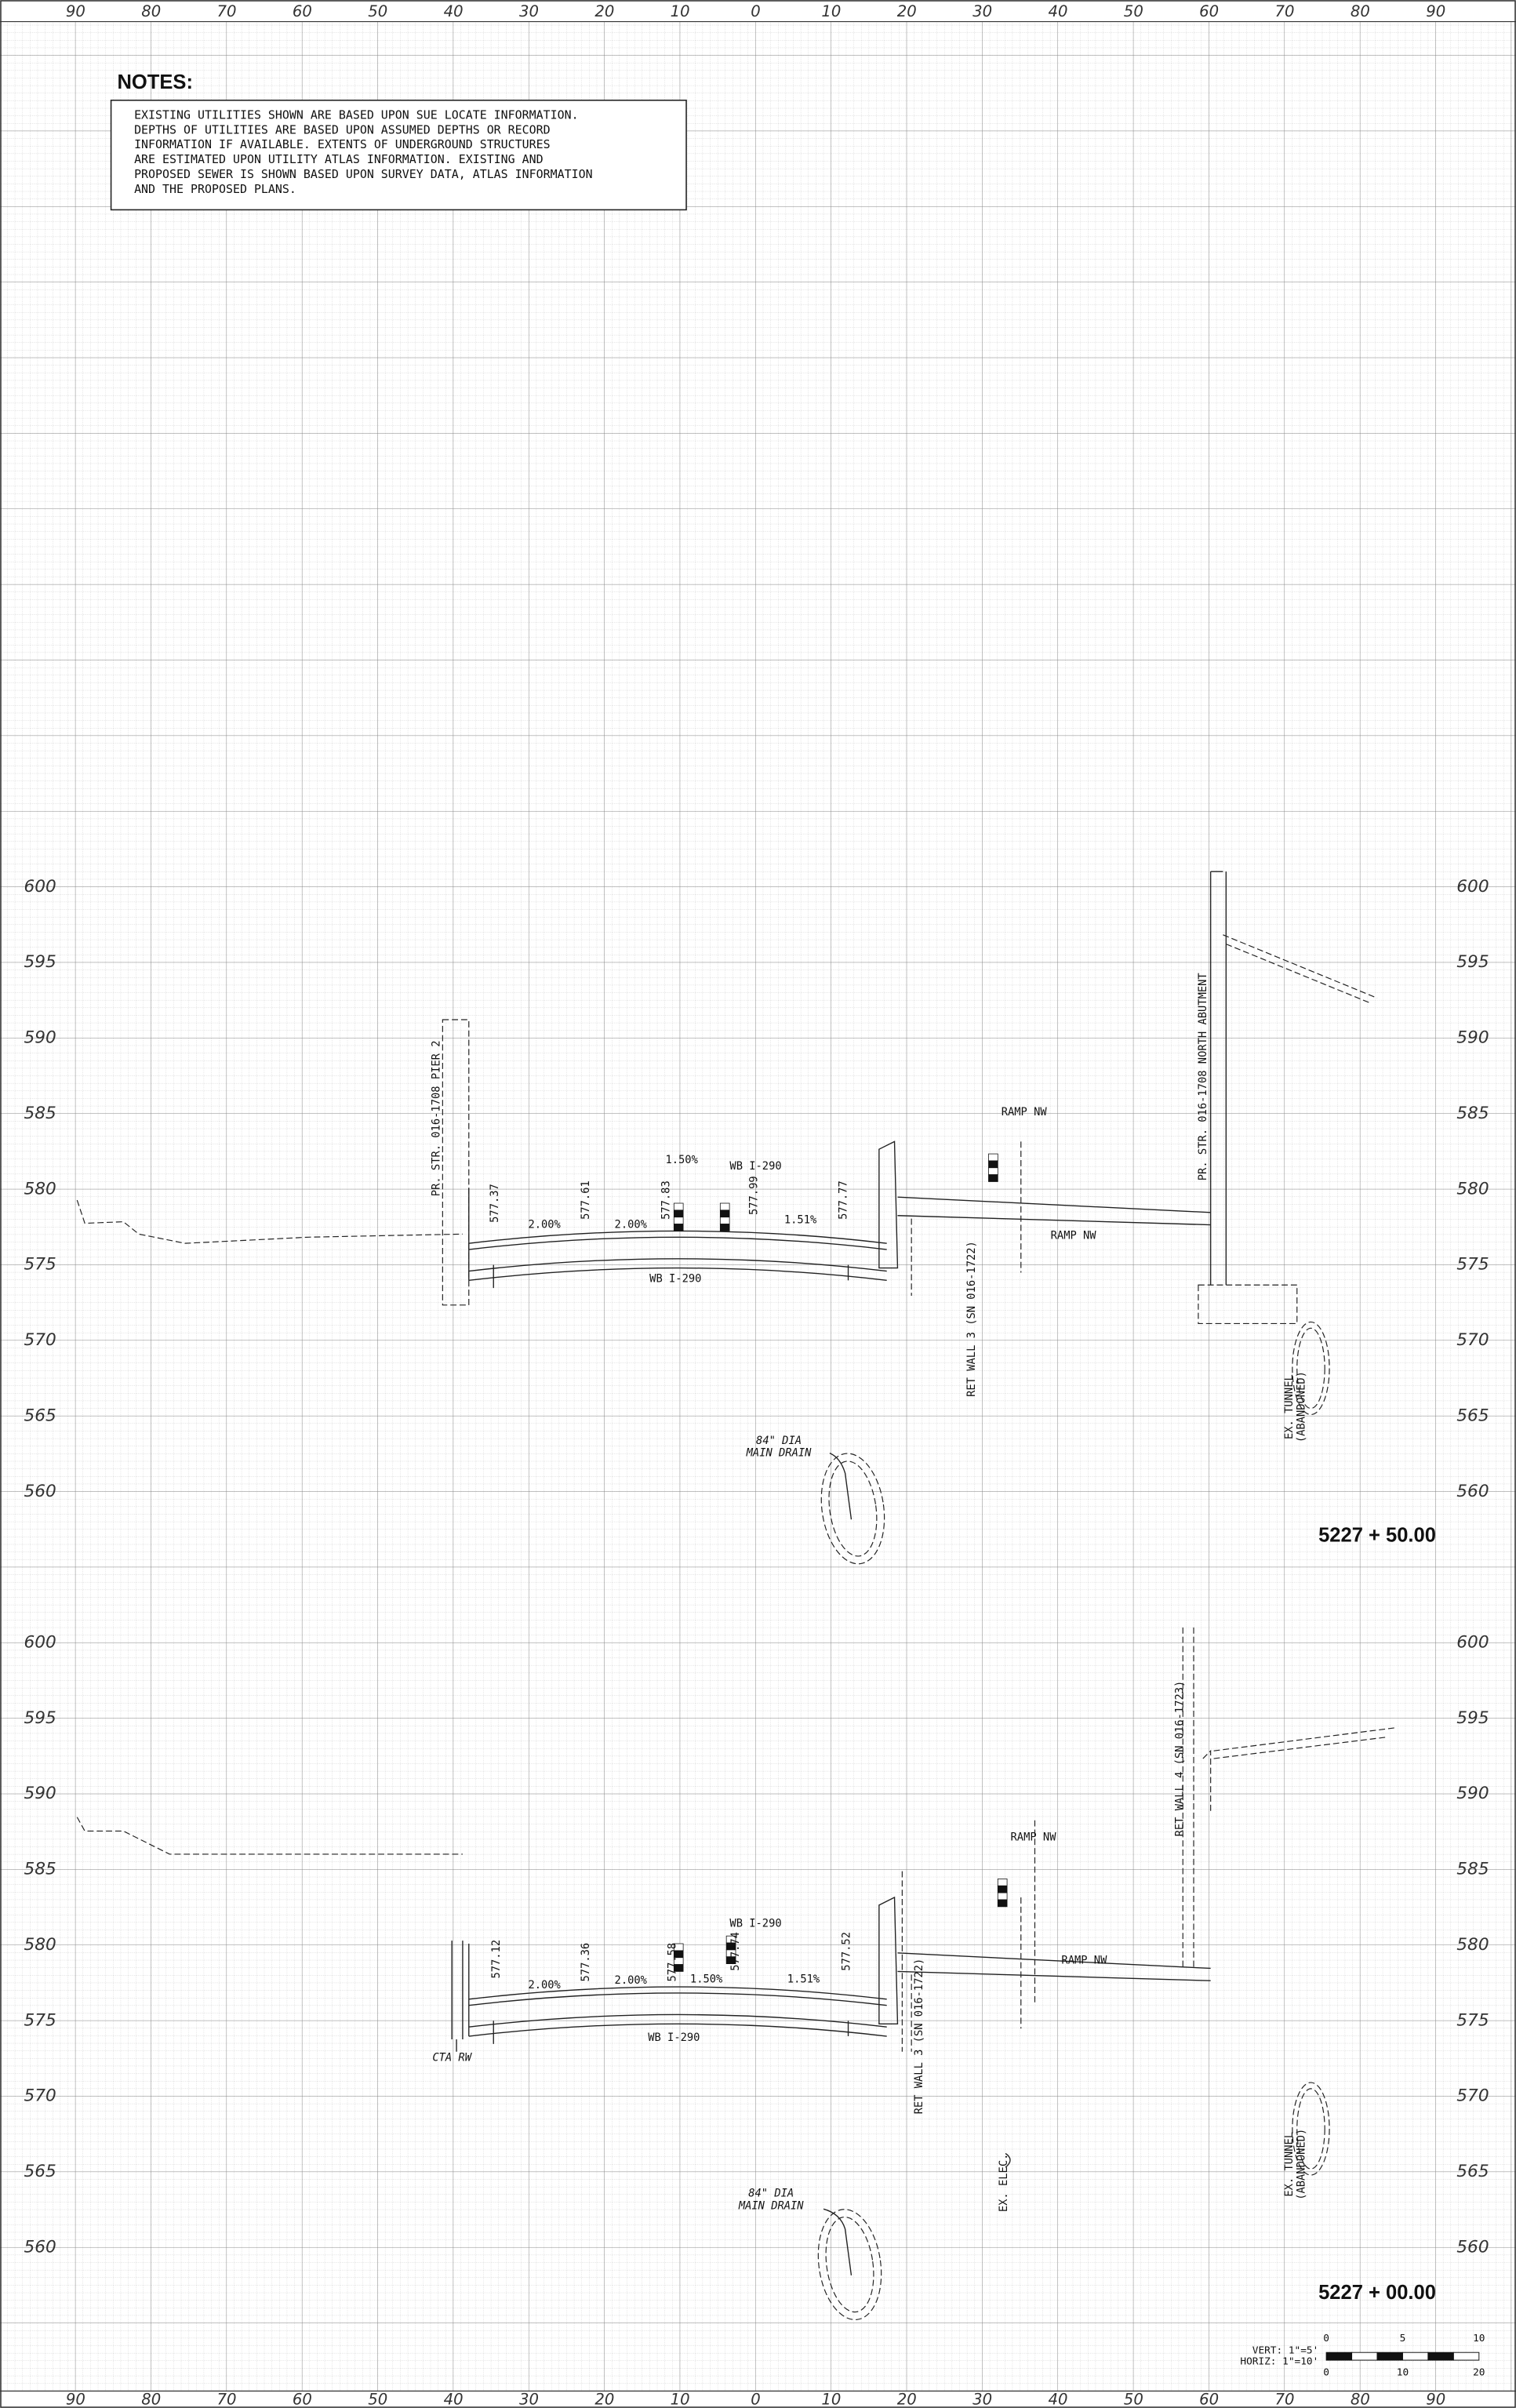 The image size is (1516, 2408). I want to click on notes: NOTES:, so click(398, 141).